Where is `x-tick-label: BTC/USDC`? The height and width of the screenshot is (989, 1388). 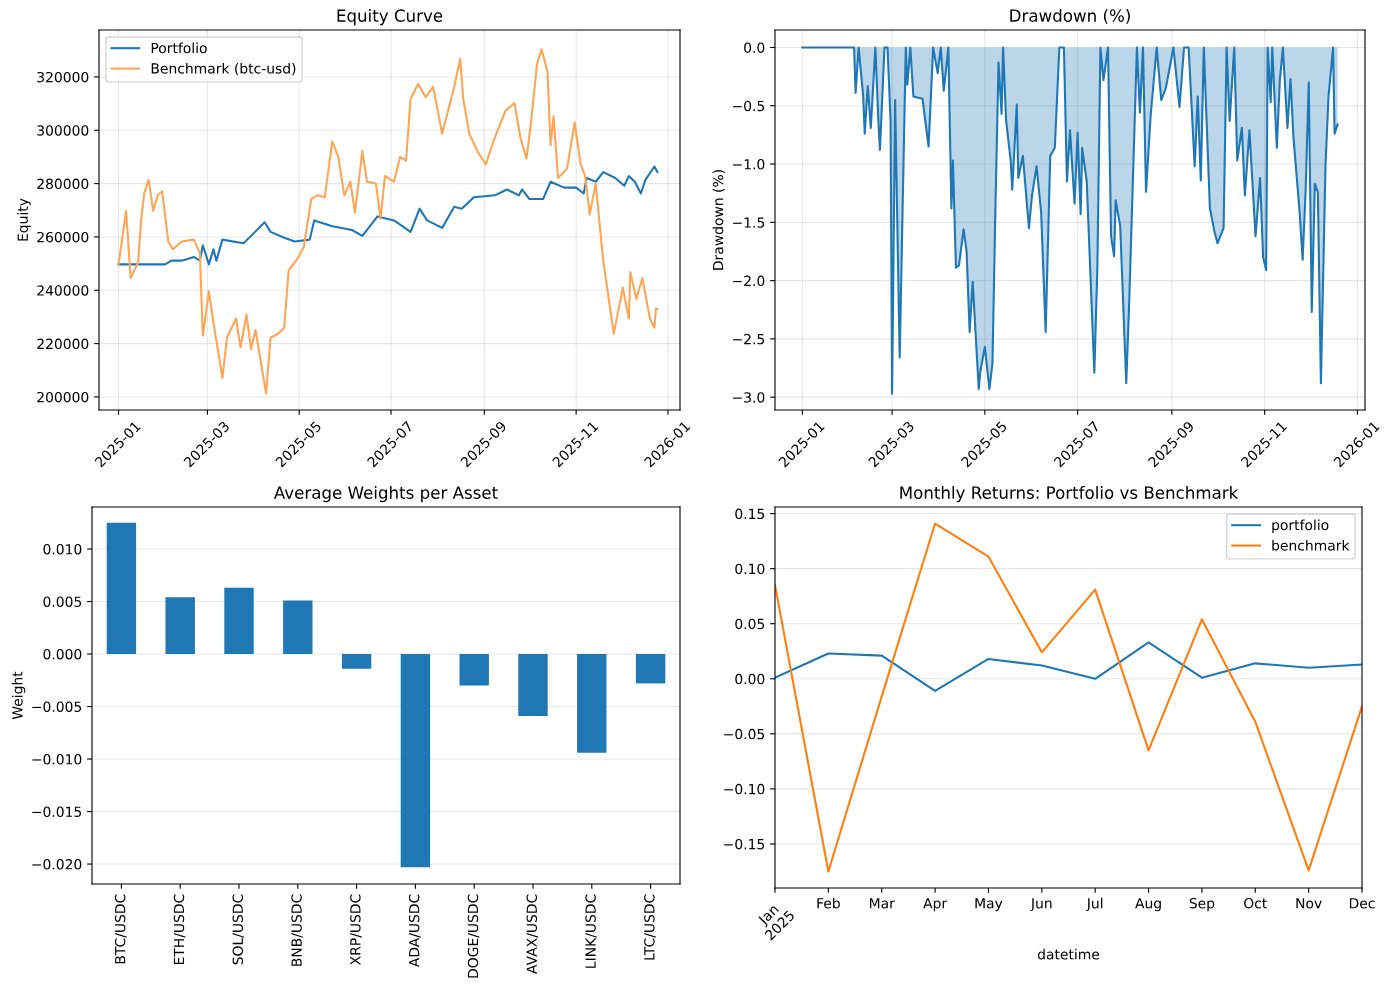 x-tick-label: BTC/USDC is located at coordinates (120, 929).